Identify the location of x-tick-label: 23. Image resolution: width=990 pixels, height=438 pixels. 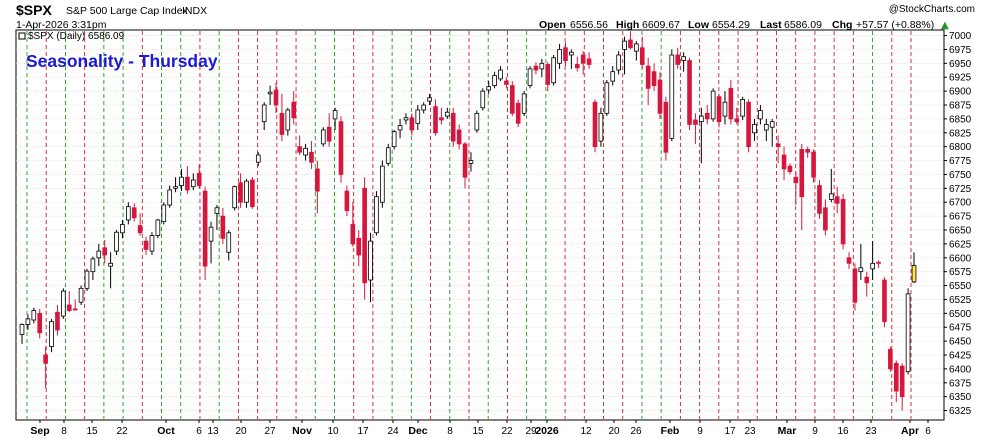
(750, 431).